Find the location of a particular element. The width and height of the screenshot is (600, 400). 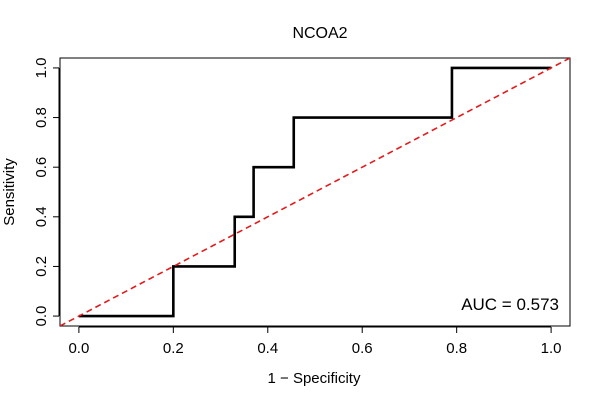

x-axis-label: 1 − Specificity is located at coordinates (314, 378).